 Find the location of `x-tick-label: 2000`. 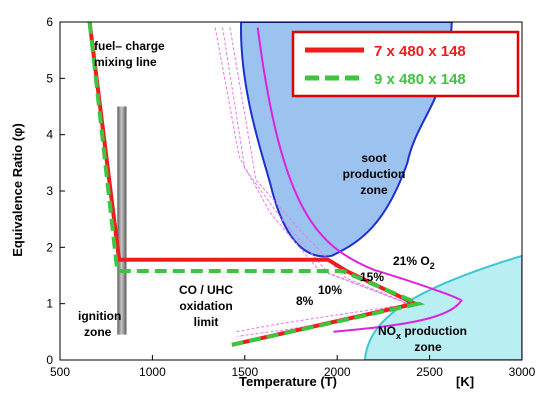

x-tick-label: 2000 is located at coordinates (337, 372).